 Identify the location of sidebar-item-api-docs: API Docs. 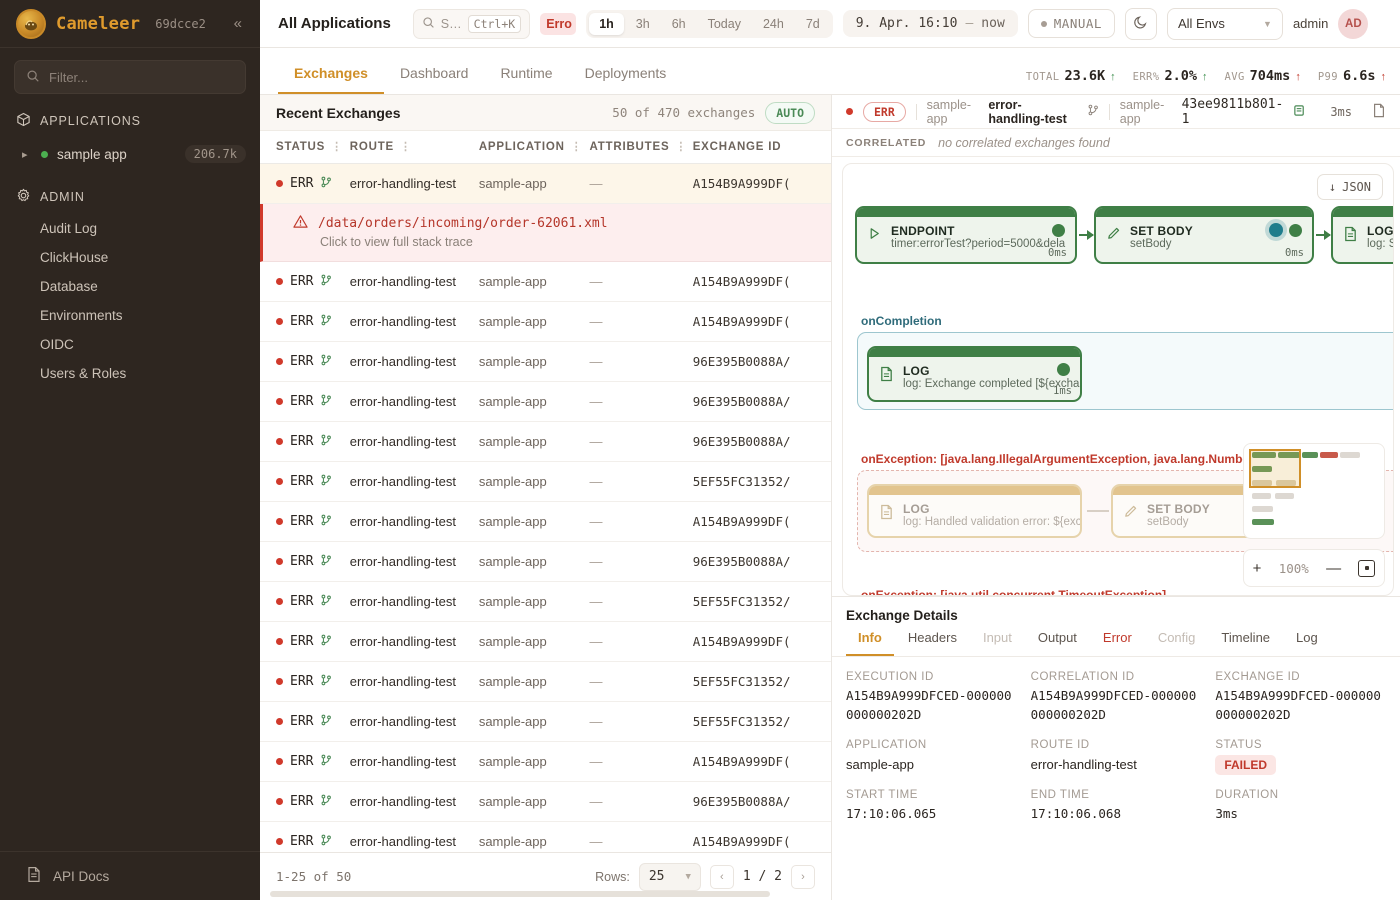
(130, 875).